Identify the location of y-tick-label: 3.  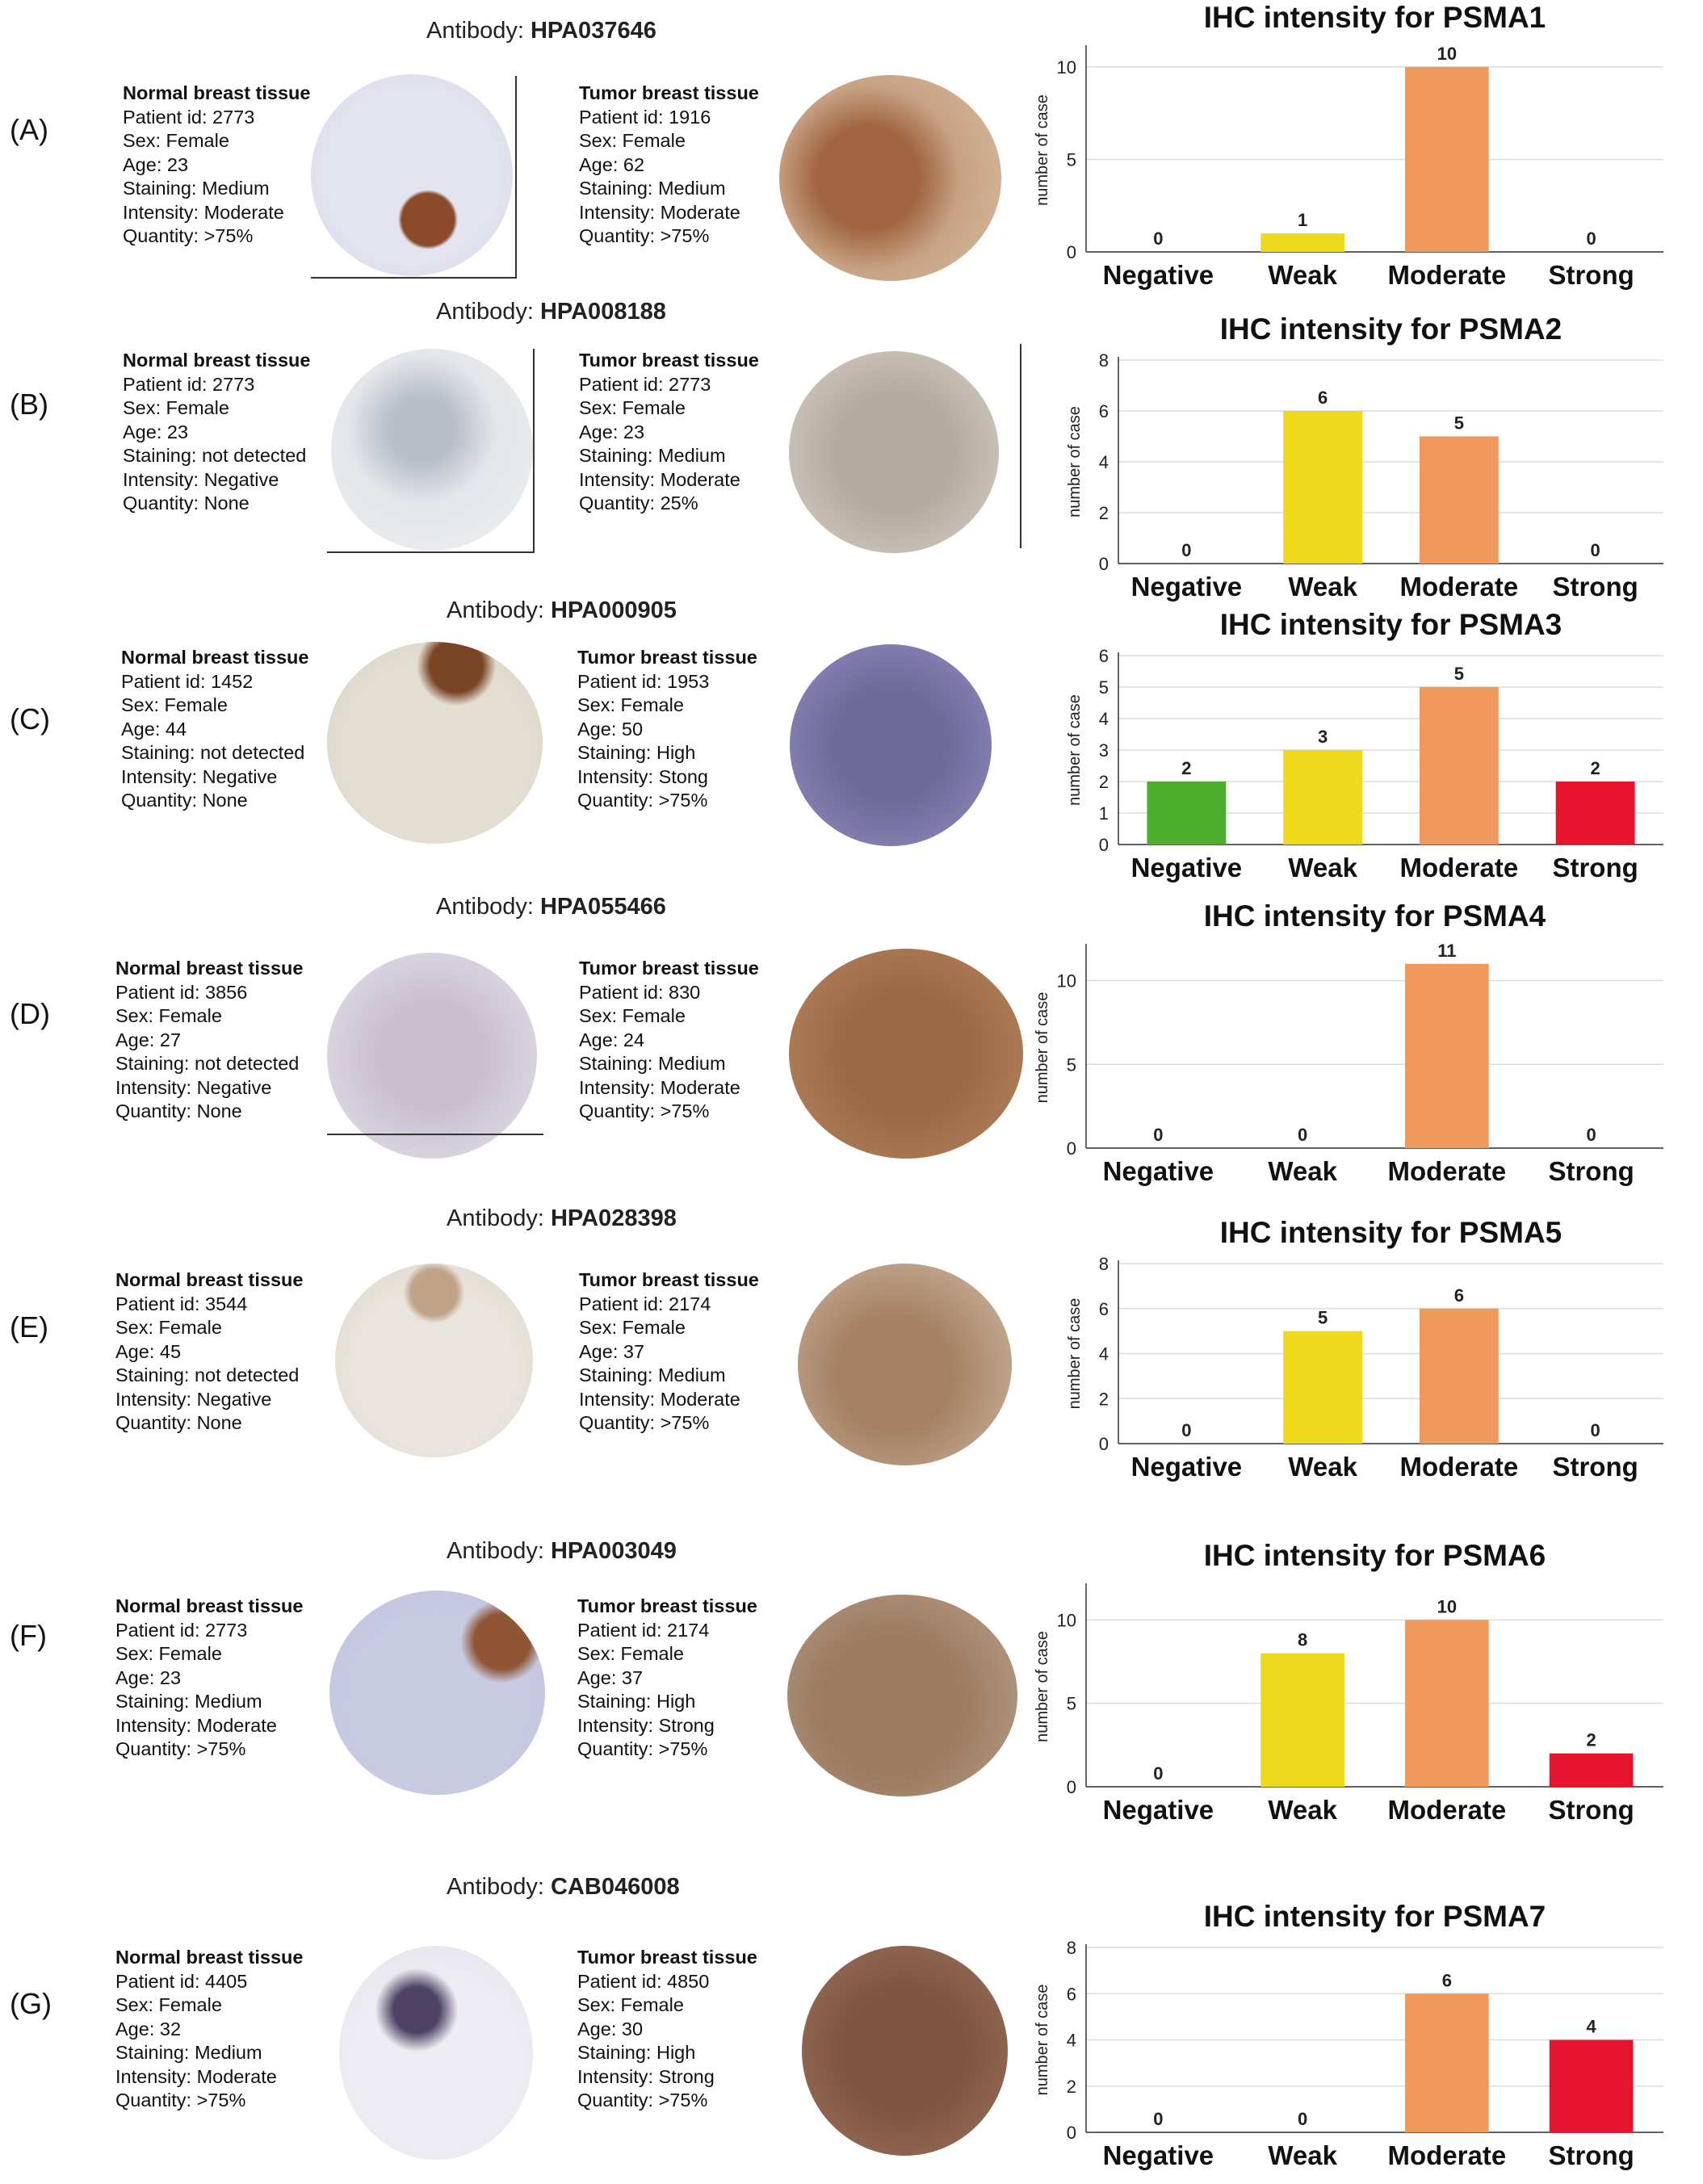
(1104, 751).